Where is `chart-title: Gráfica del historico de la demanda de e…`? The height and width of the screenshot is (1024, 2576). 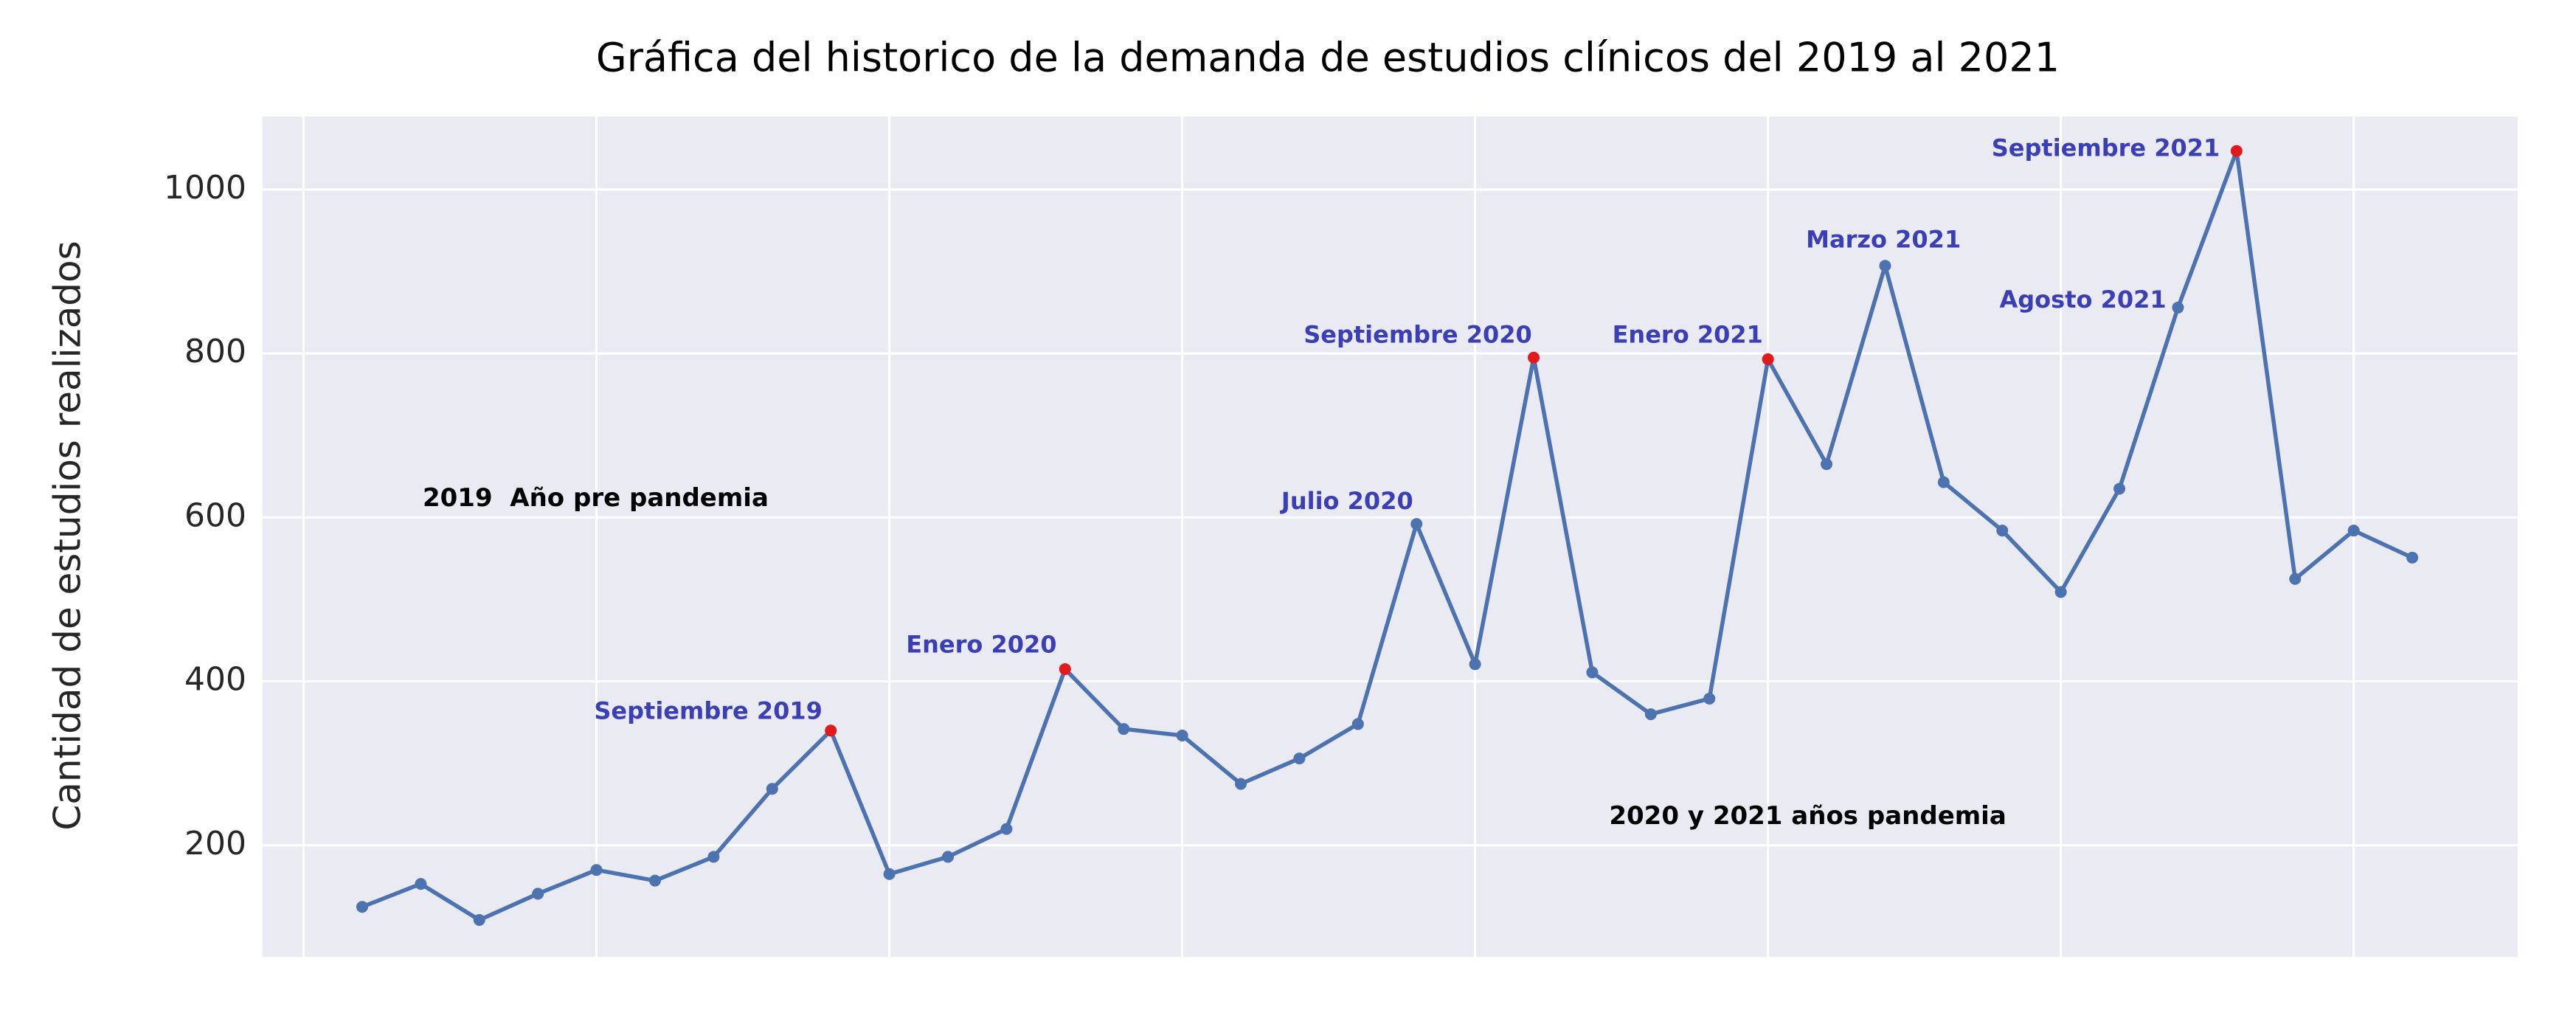
chart-title: Gráfica del historico de la demanda de e… is located at coordinates (1328, 58).